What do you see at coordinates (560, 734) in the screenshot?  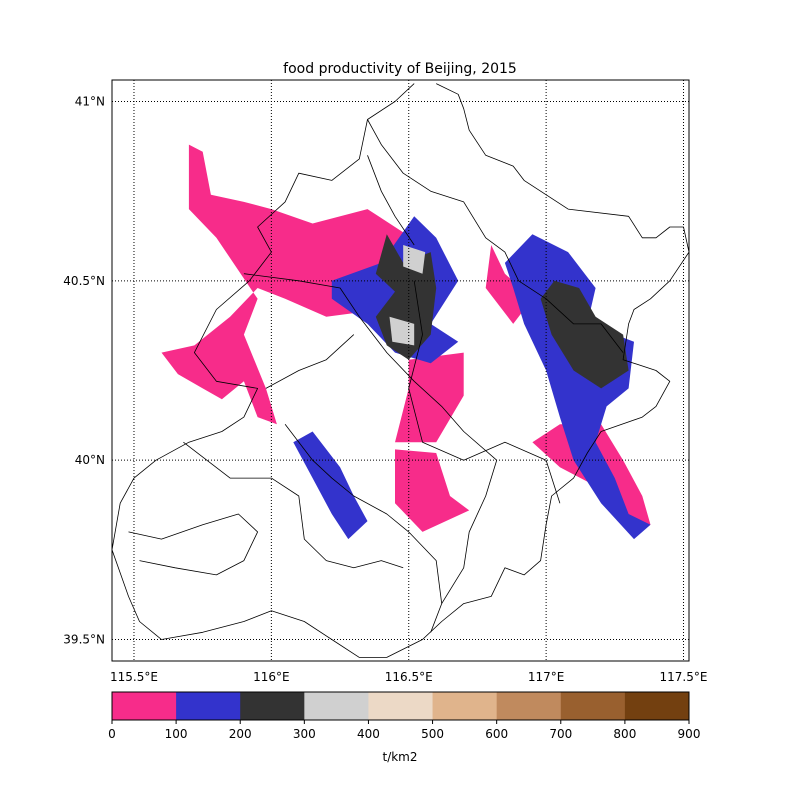 I see `colorbar-tick-label: 700` at bounding box center [560, 734].